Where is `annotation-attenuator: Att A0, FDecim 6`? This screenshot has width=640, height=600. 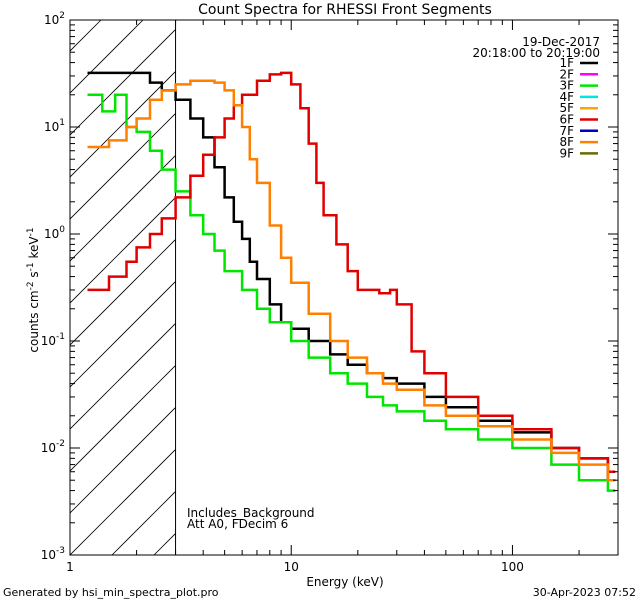
annotation-attenuator: Att A0, FDecim 6 is located at coordinates (237, 524).